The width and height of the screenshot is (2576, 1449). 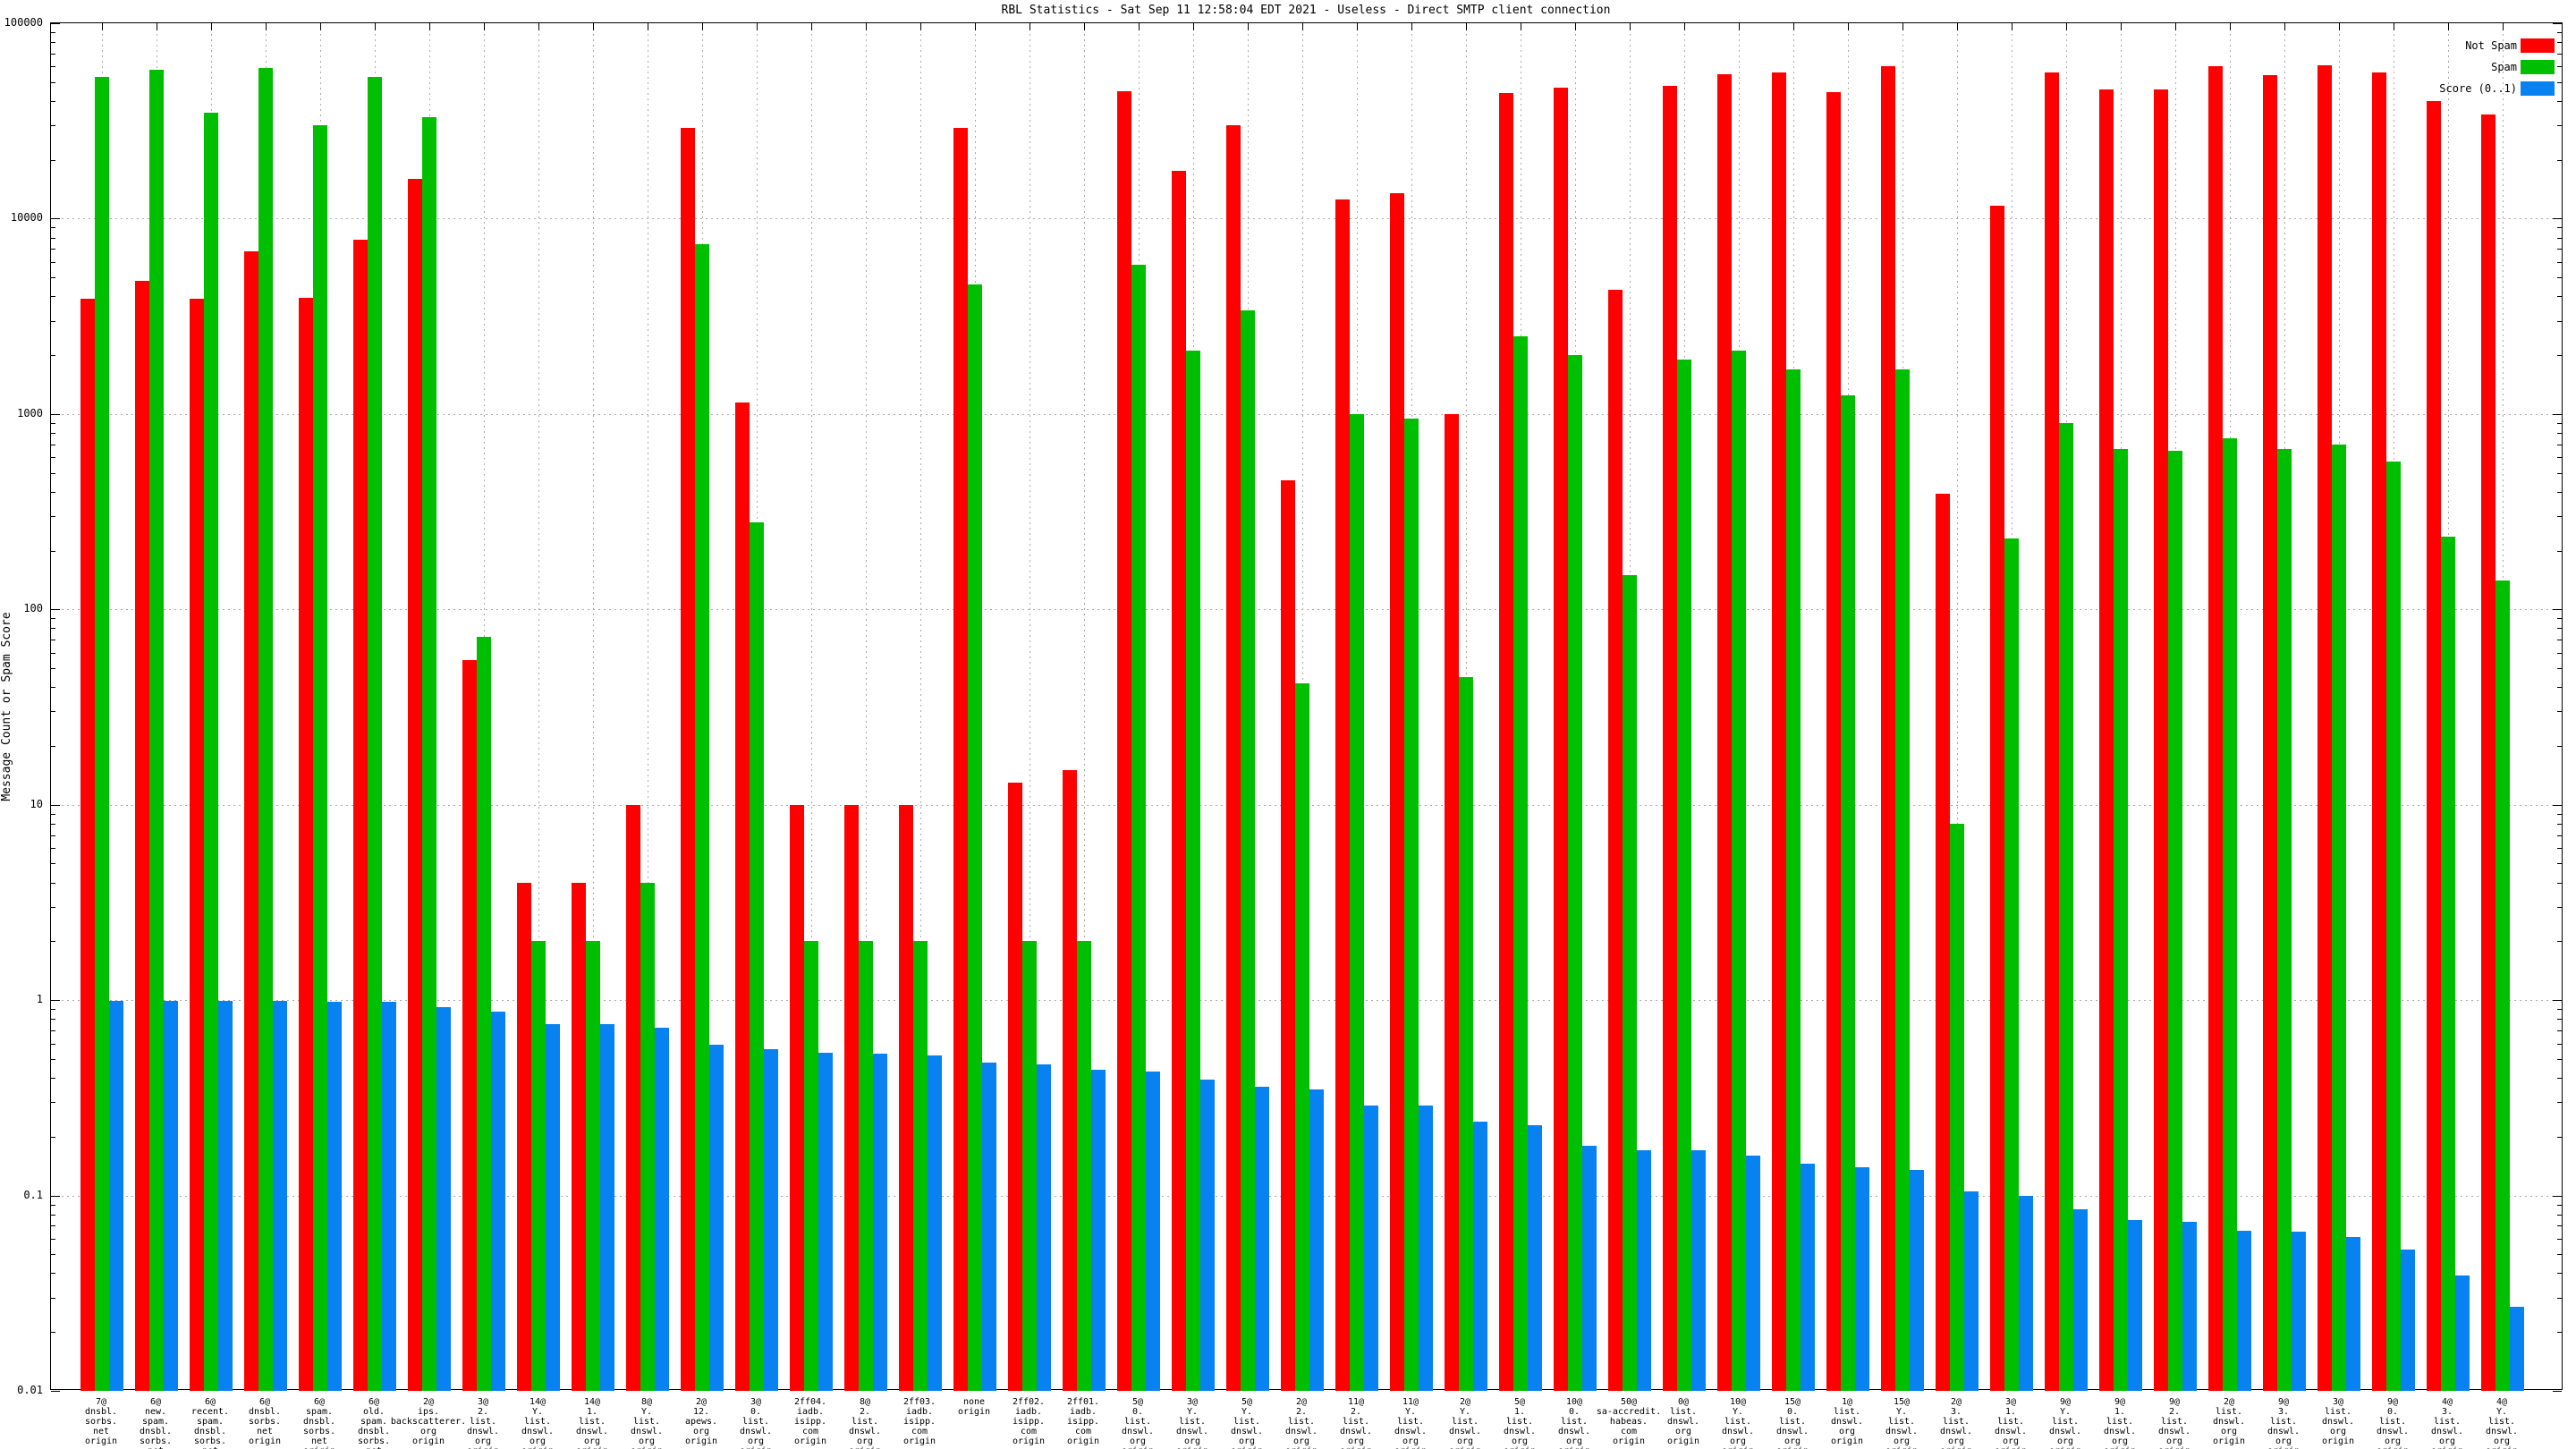 I want to click on y-major-tick-left, so click(x=55, y=414).